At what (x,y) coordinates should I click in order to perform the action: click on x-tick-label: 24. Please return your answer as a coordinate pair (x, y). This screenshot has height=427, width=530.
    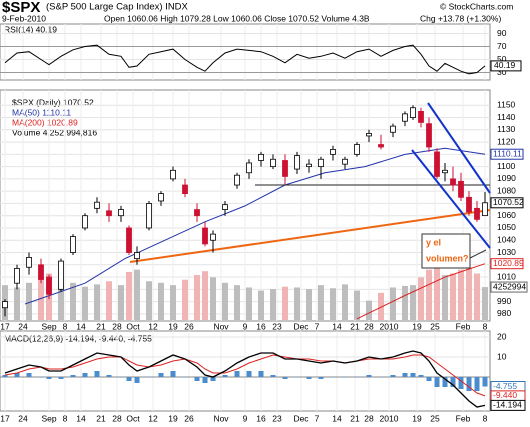
    Looking at the image, I should click on (23, 418).